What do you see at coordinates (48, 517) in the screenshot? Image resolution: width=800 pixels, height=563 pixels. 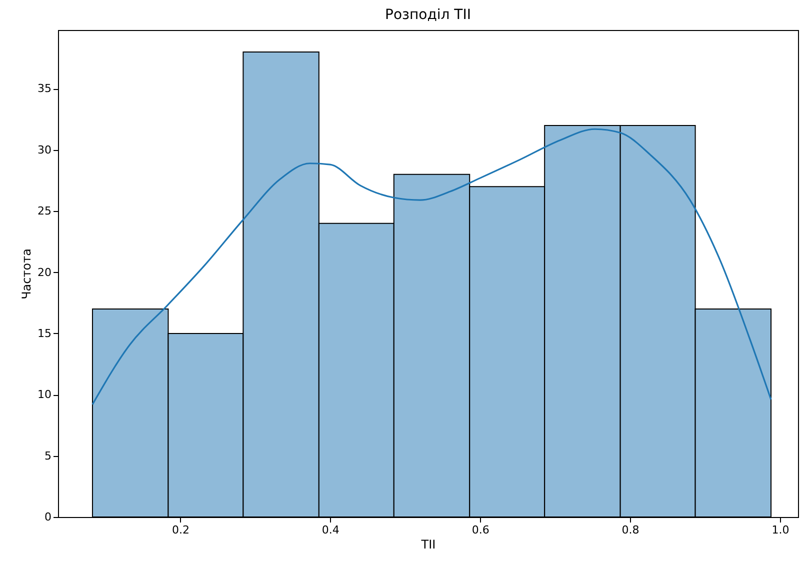 I see `y-tick-label: 0` at bounding box center [48, 517].